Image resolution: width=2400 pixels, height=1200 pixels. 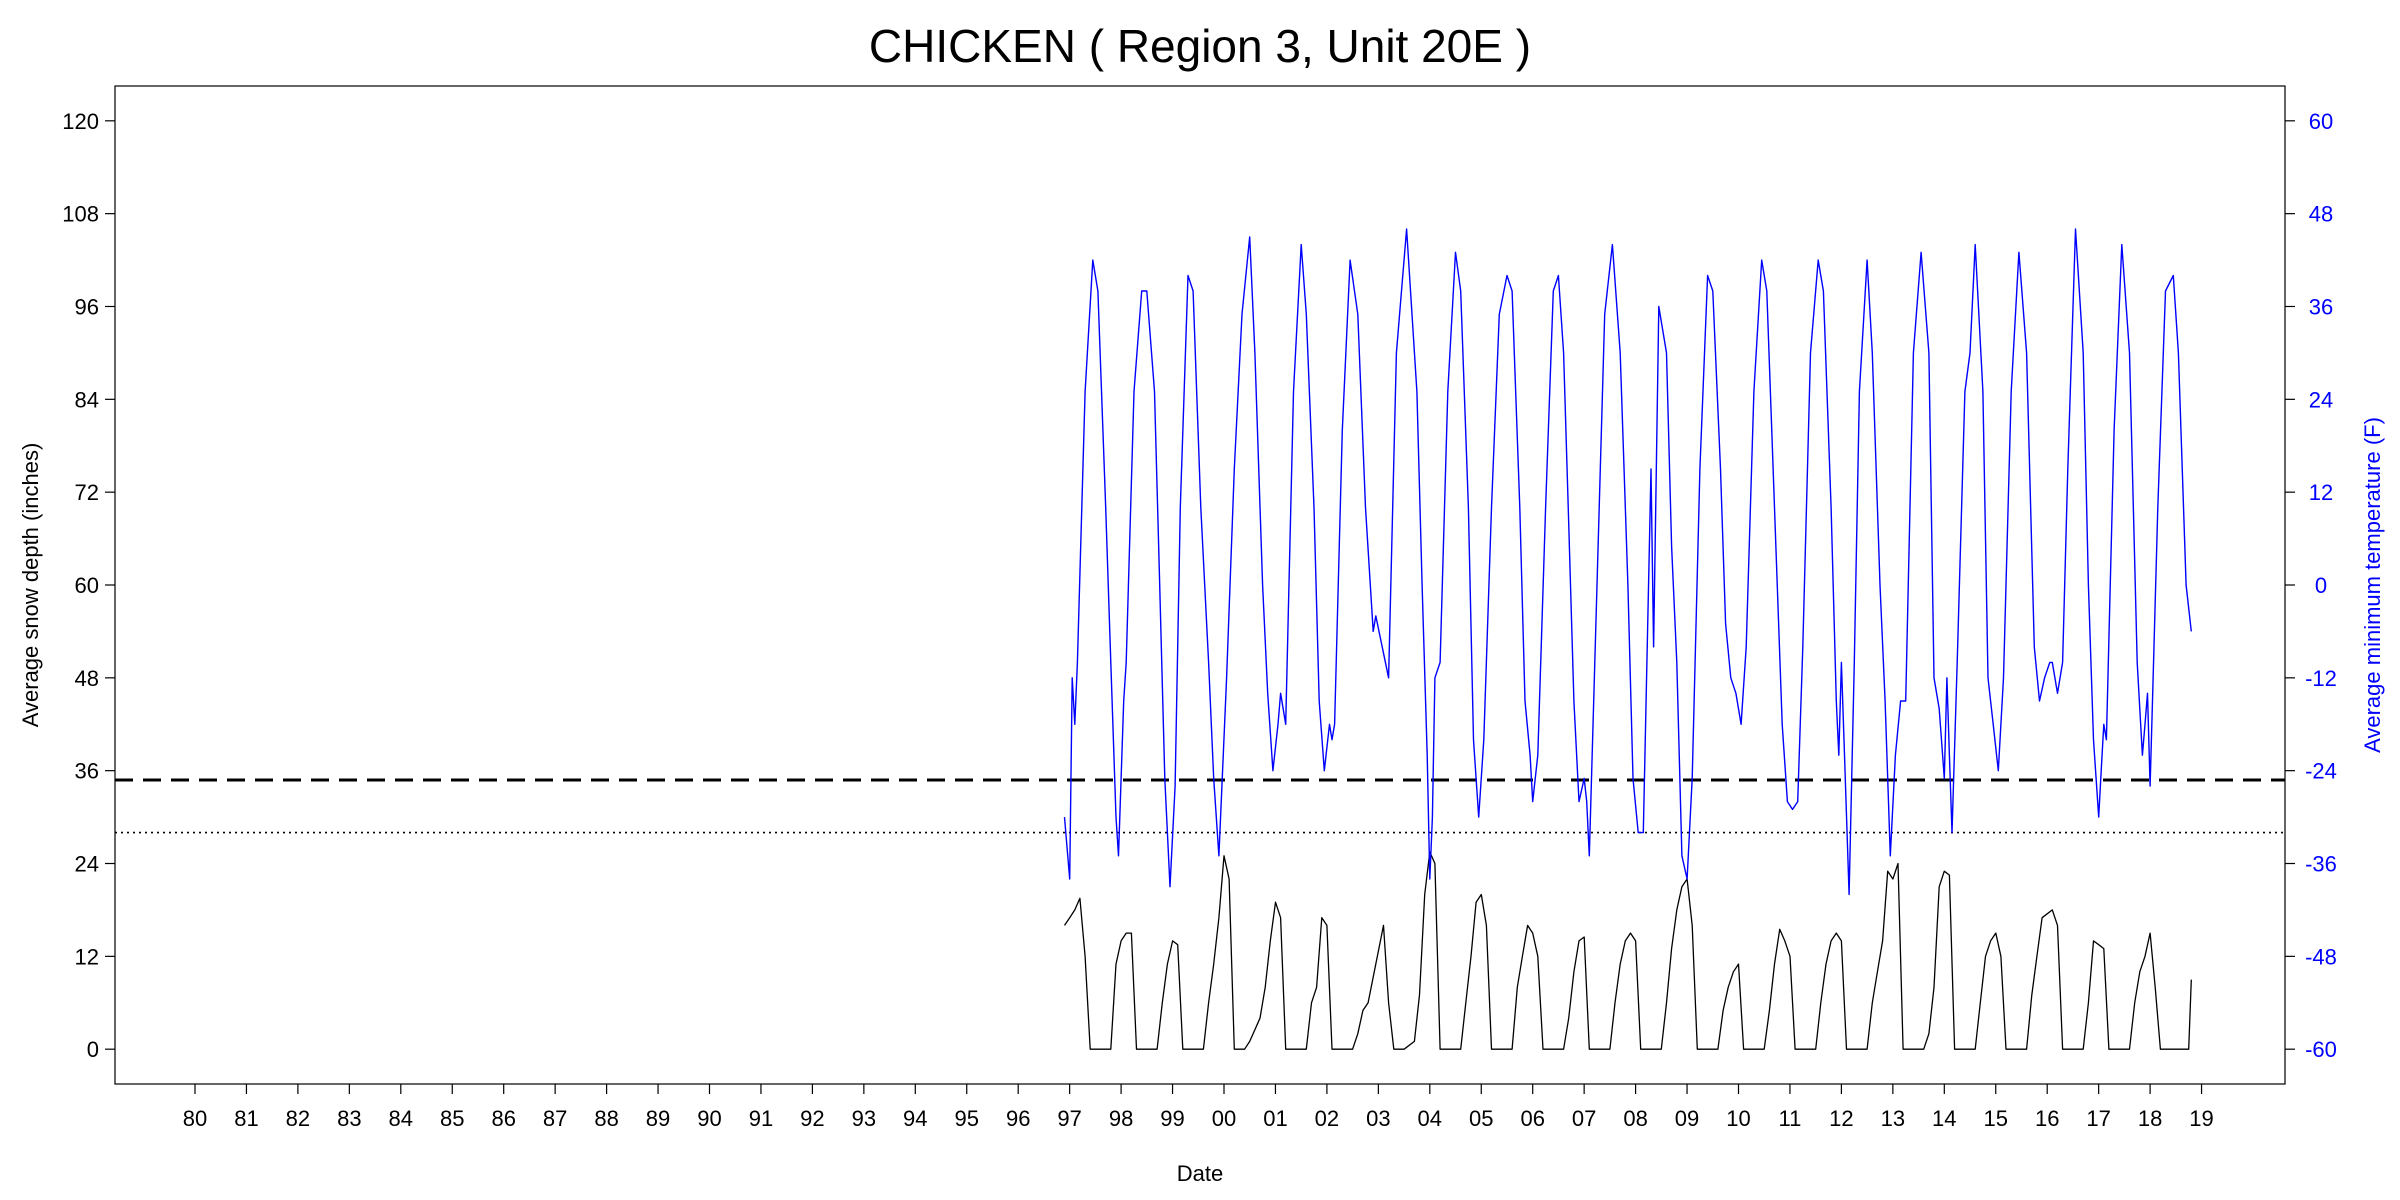 I want to click on x-tick-label: 89, so click(x=658, y=1118).